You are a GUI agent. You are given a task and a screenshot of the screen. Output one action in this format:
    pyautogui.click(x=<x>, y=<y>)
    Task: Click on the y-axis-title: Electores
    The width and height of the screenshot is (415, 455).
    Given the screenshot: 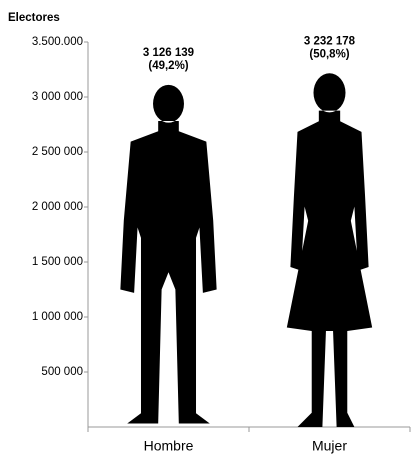 What is the action you would take?
    pyautogui.click(x=34, y=18)
    